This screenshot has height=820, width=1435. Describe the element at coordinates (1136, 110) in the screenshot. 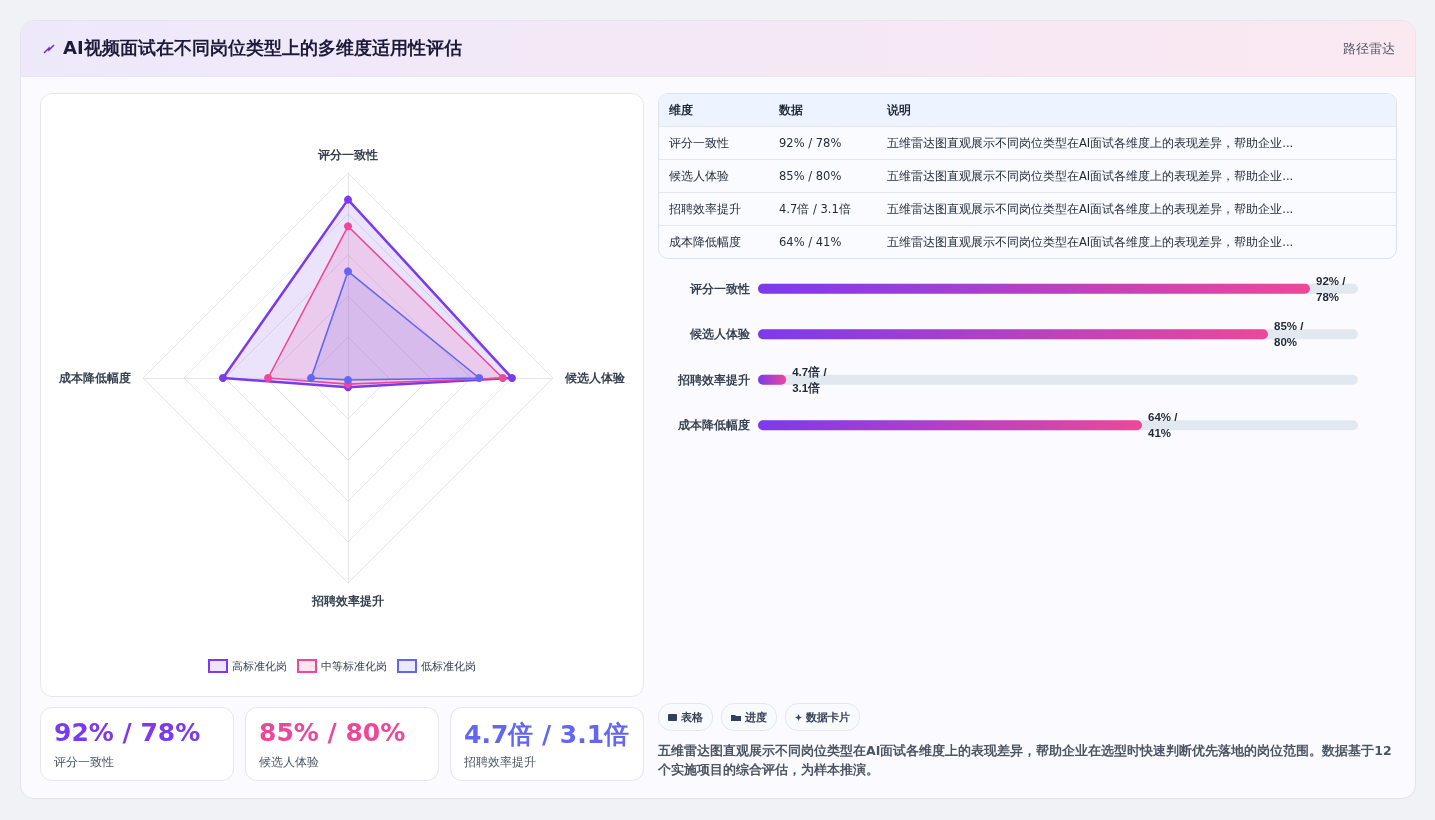

I see `text: 说明` at that location.